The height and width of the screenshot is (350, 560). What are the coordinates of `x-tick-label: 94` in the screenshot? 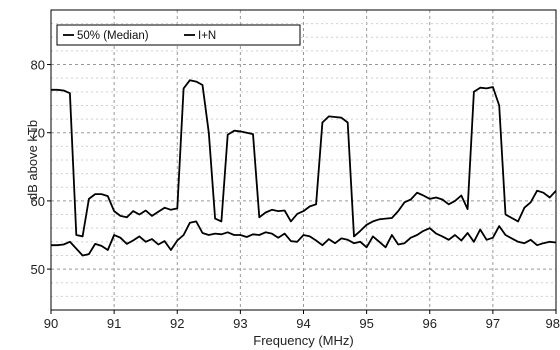 It's located at (303, 323).